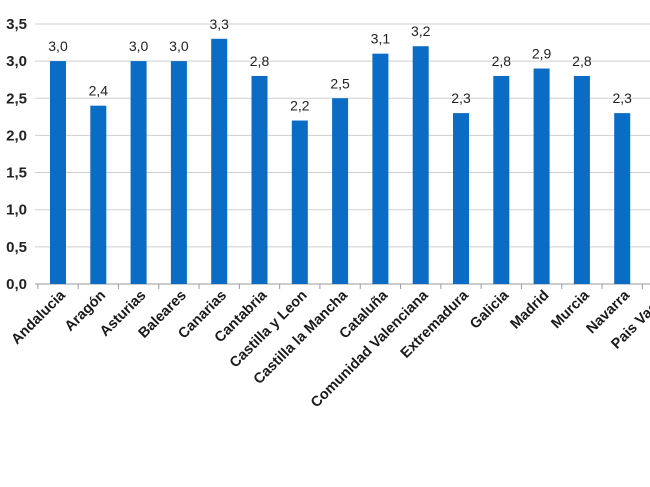 Image resolution: width=650 pixels, height=487 pixels. Describe the element at coordinates (420, 165) in the screenshot. I see `bar-comunidad-valenciana` at that location.